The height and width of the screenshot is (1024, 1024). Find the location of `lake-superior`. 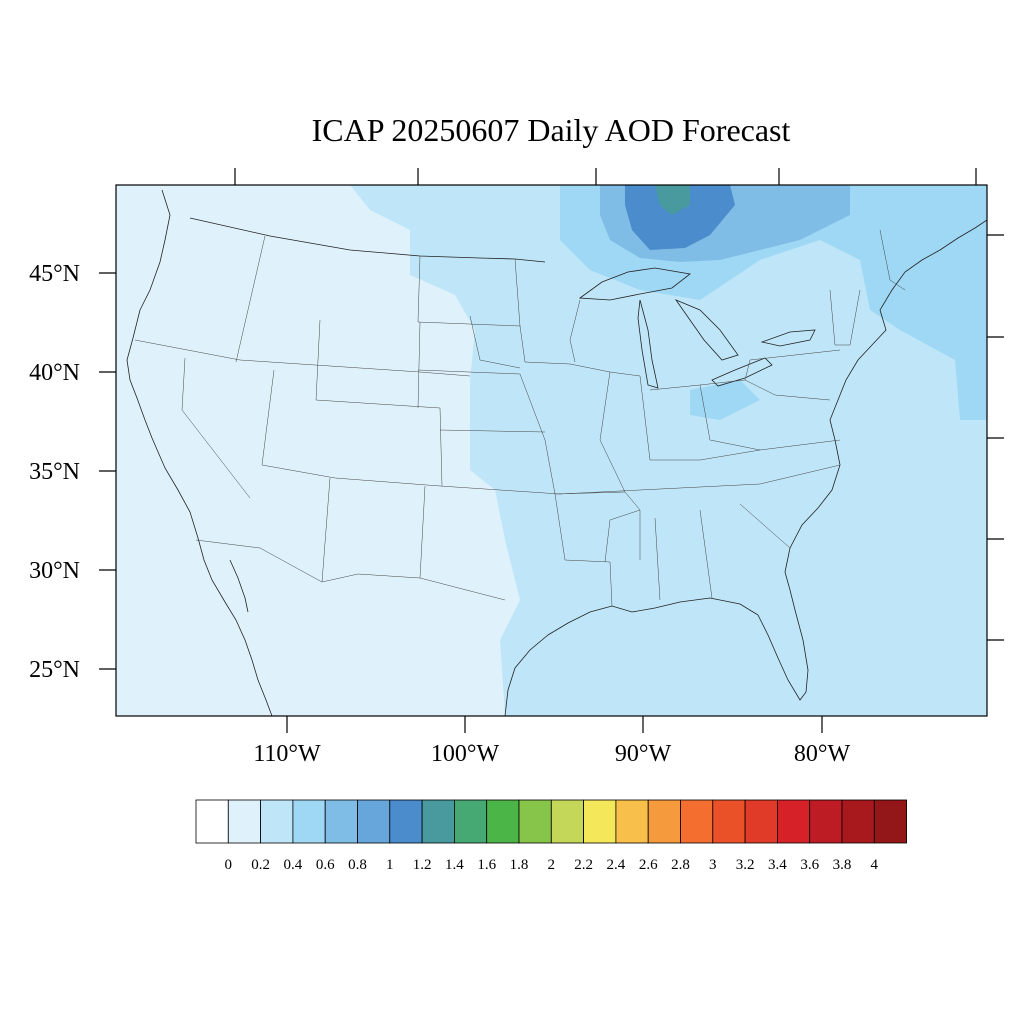

lake-superior is located at coordinates (634, 284).